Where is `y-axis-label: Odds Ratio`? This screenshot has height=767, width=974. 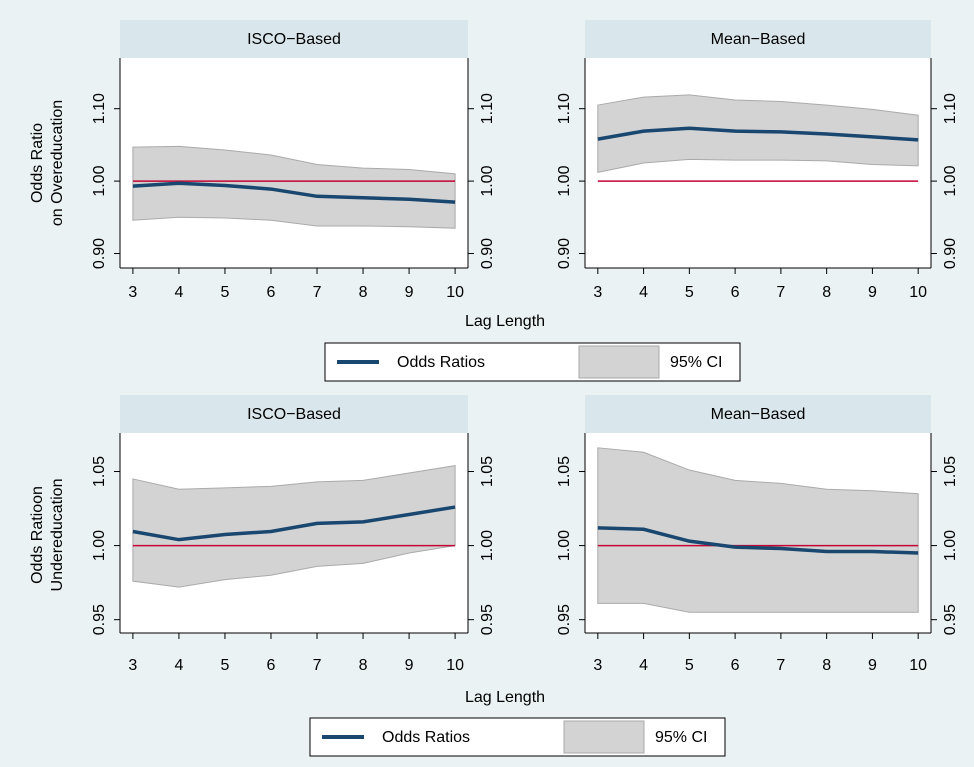
y-axis-label: Odds Ratio is located at coordinates (37, 163).